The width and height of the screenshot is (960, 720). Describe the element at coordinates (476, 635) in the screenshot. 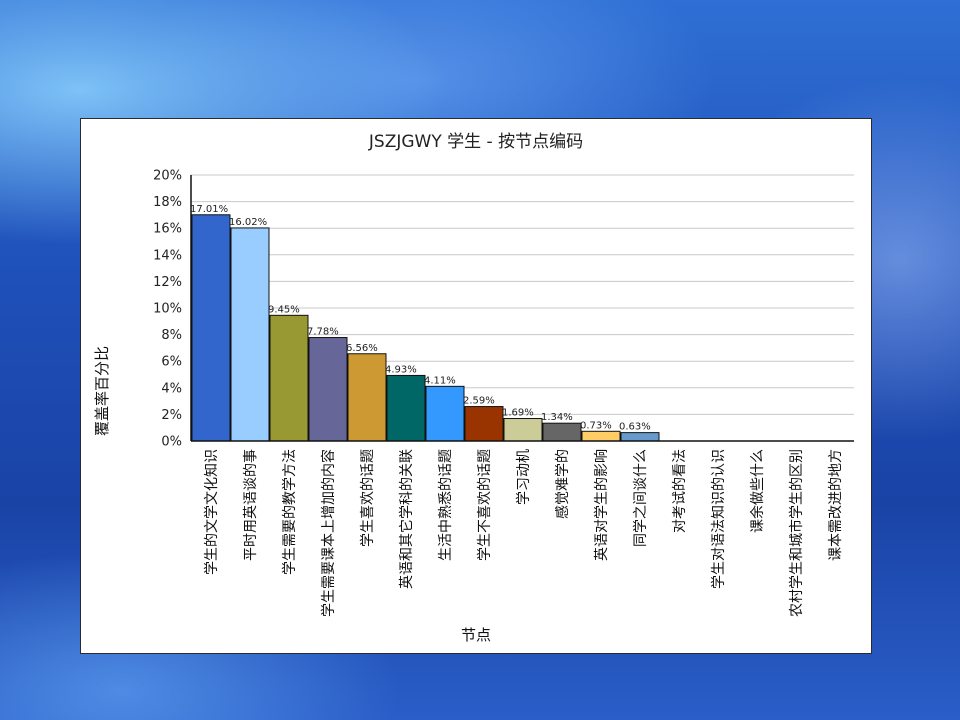

I see `x-axis-title: 节点` at that location.